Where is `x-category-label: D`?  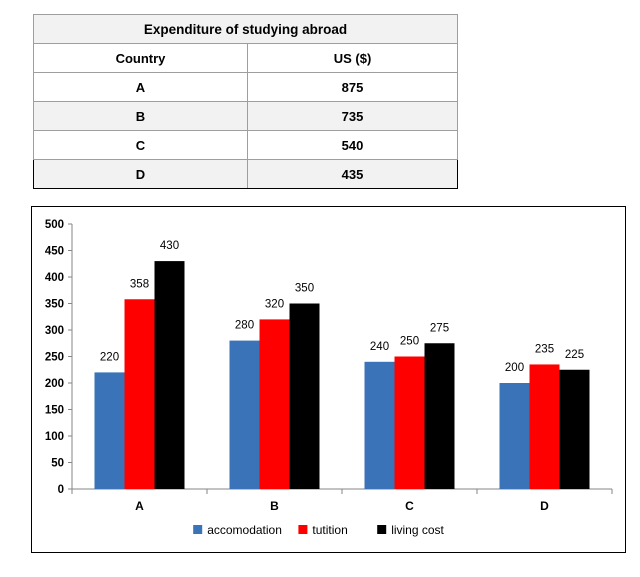 x-category-label: D is located at coordinates (544, 506).